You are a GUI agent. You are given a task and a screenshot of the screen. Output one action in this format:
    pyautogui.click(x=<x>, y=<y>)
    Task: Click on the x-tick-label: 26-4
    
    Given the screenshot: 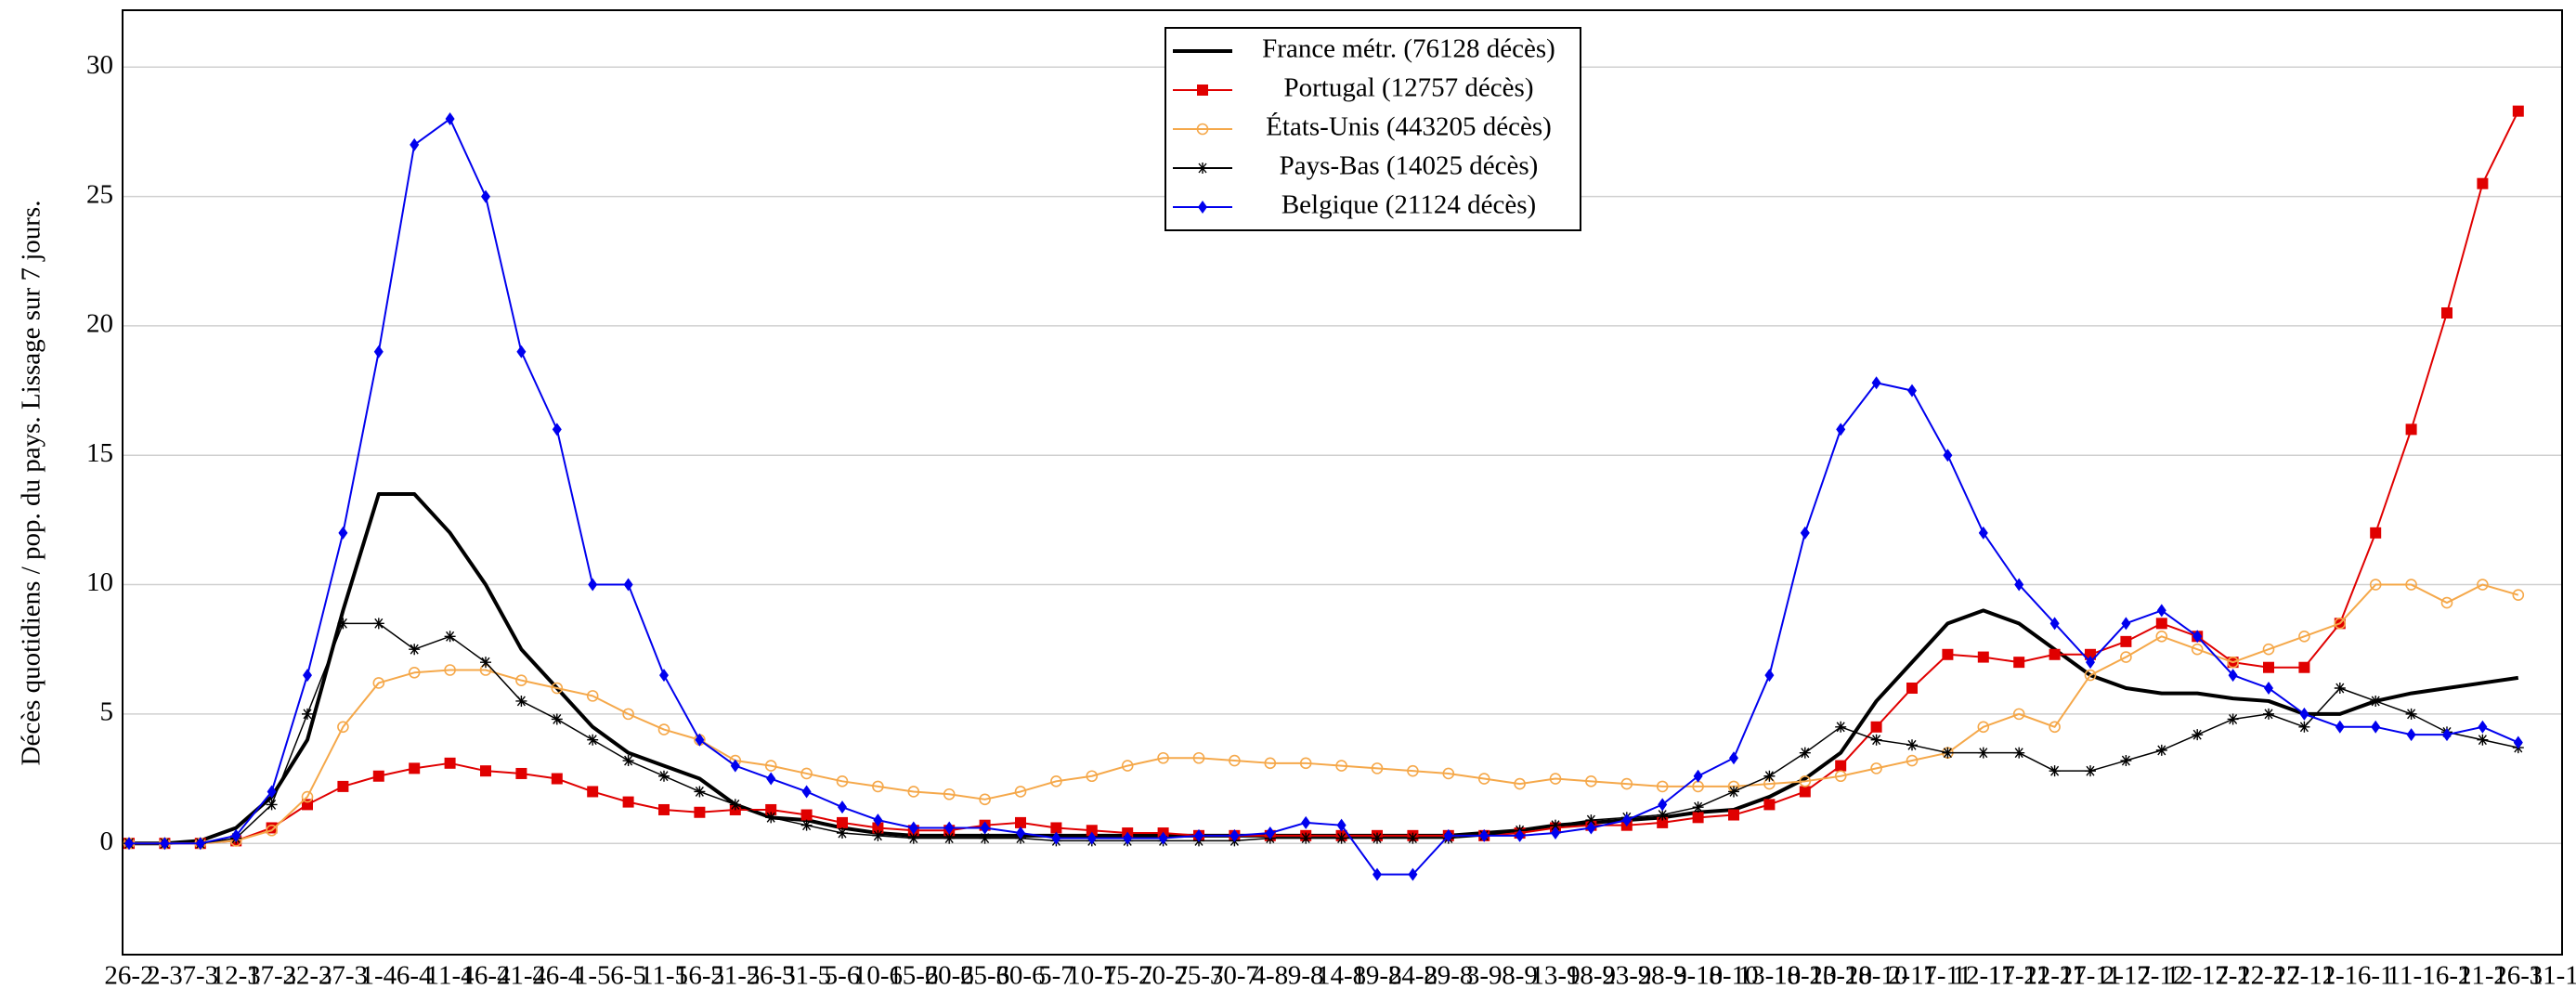 What is the action you would take?
    pyautogui.click(x=557, y=975)
    